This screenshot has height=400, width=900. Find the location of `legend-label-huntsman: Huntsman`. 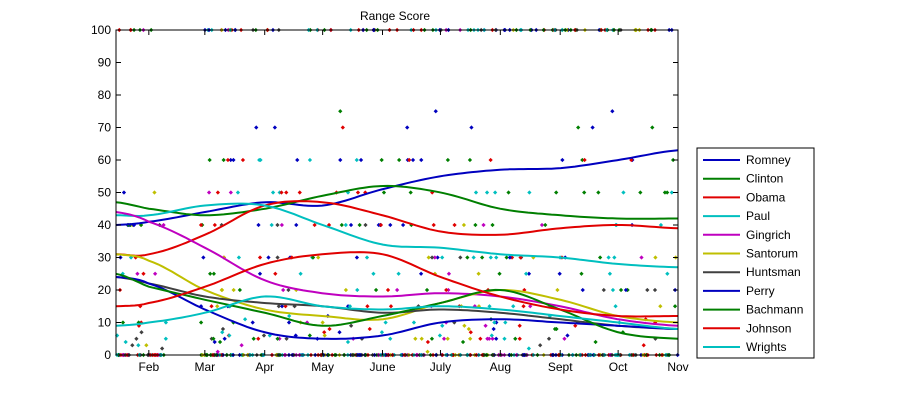

legend-label-huntsman: Huntsman is located at coordinates (773, 272).